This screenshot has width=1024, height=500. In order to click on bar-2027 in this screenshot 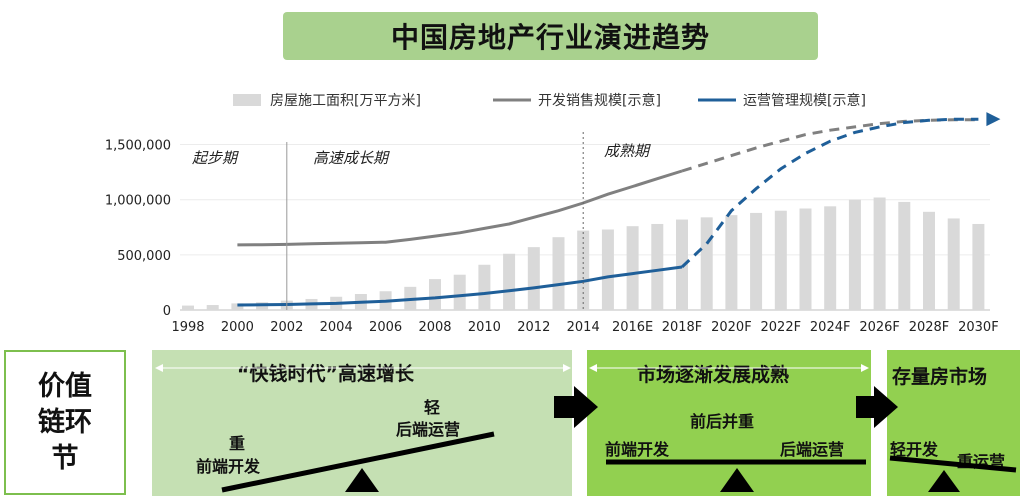, I will do `click(904, 255)`.